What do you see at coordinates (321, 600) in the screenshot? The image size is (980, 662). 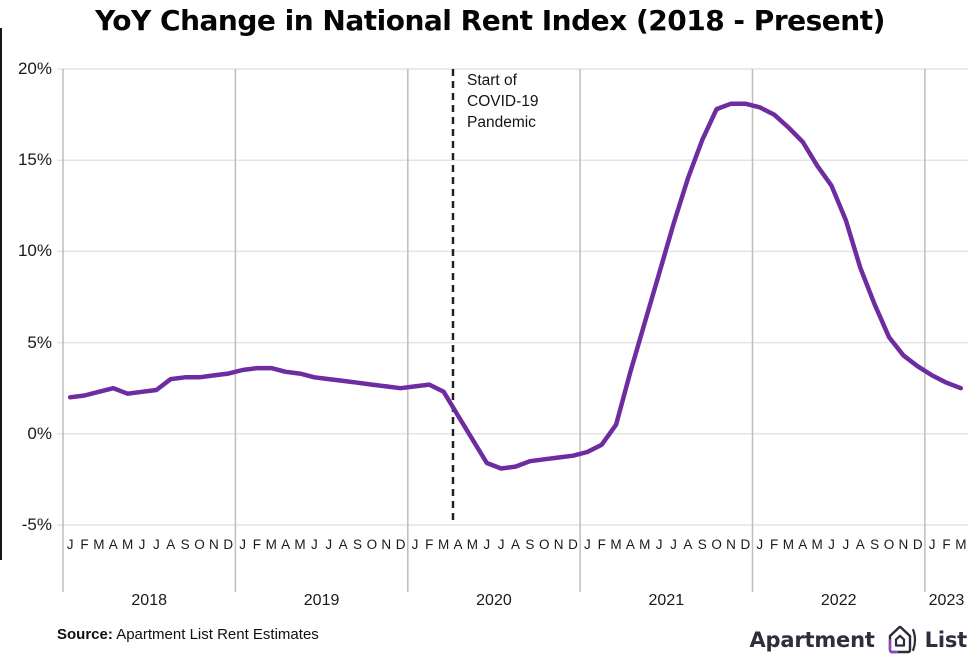 I see `year-tick-label: 2019` at bounding box center [321, 600].